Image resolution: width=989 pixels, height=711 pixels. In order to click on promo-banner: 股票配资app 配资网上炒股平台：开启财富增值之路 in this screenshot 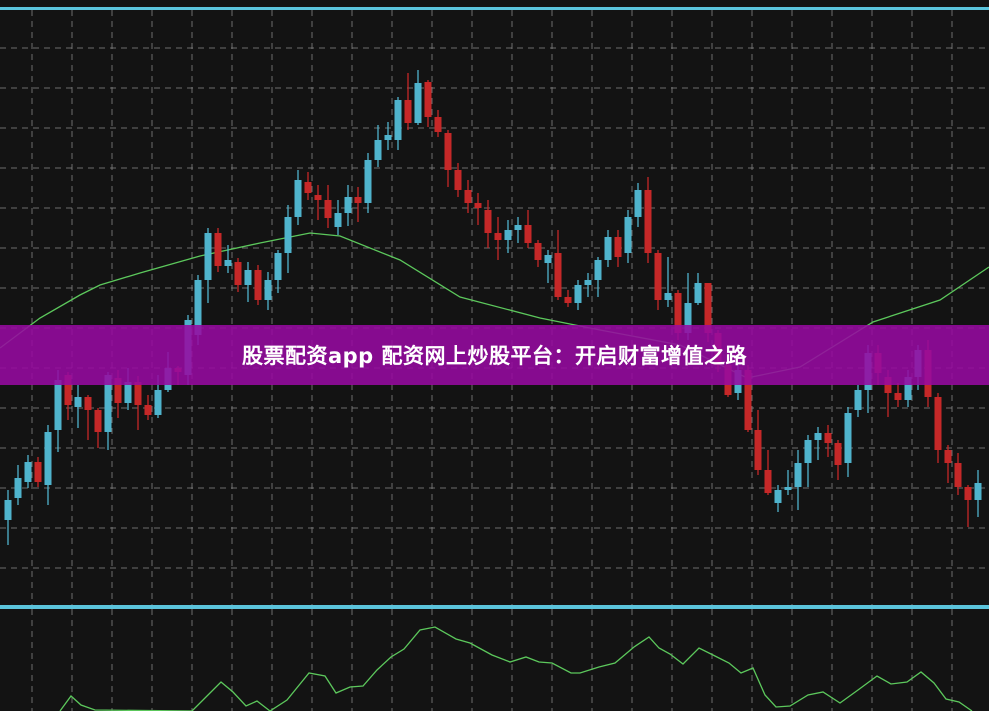, I will do `click(494, 355)`.